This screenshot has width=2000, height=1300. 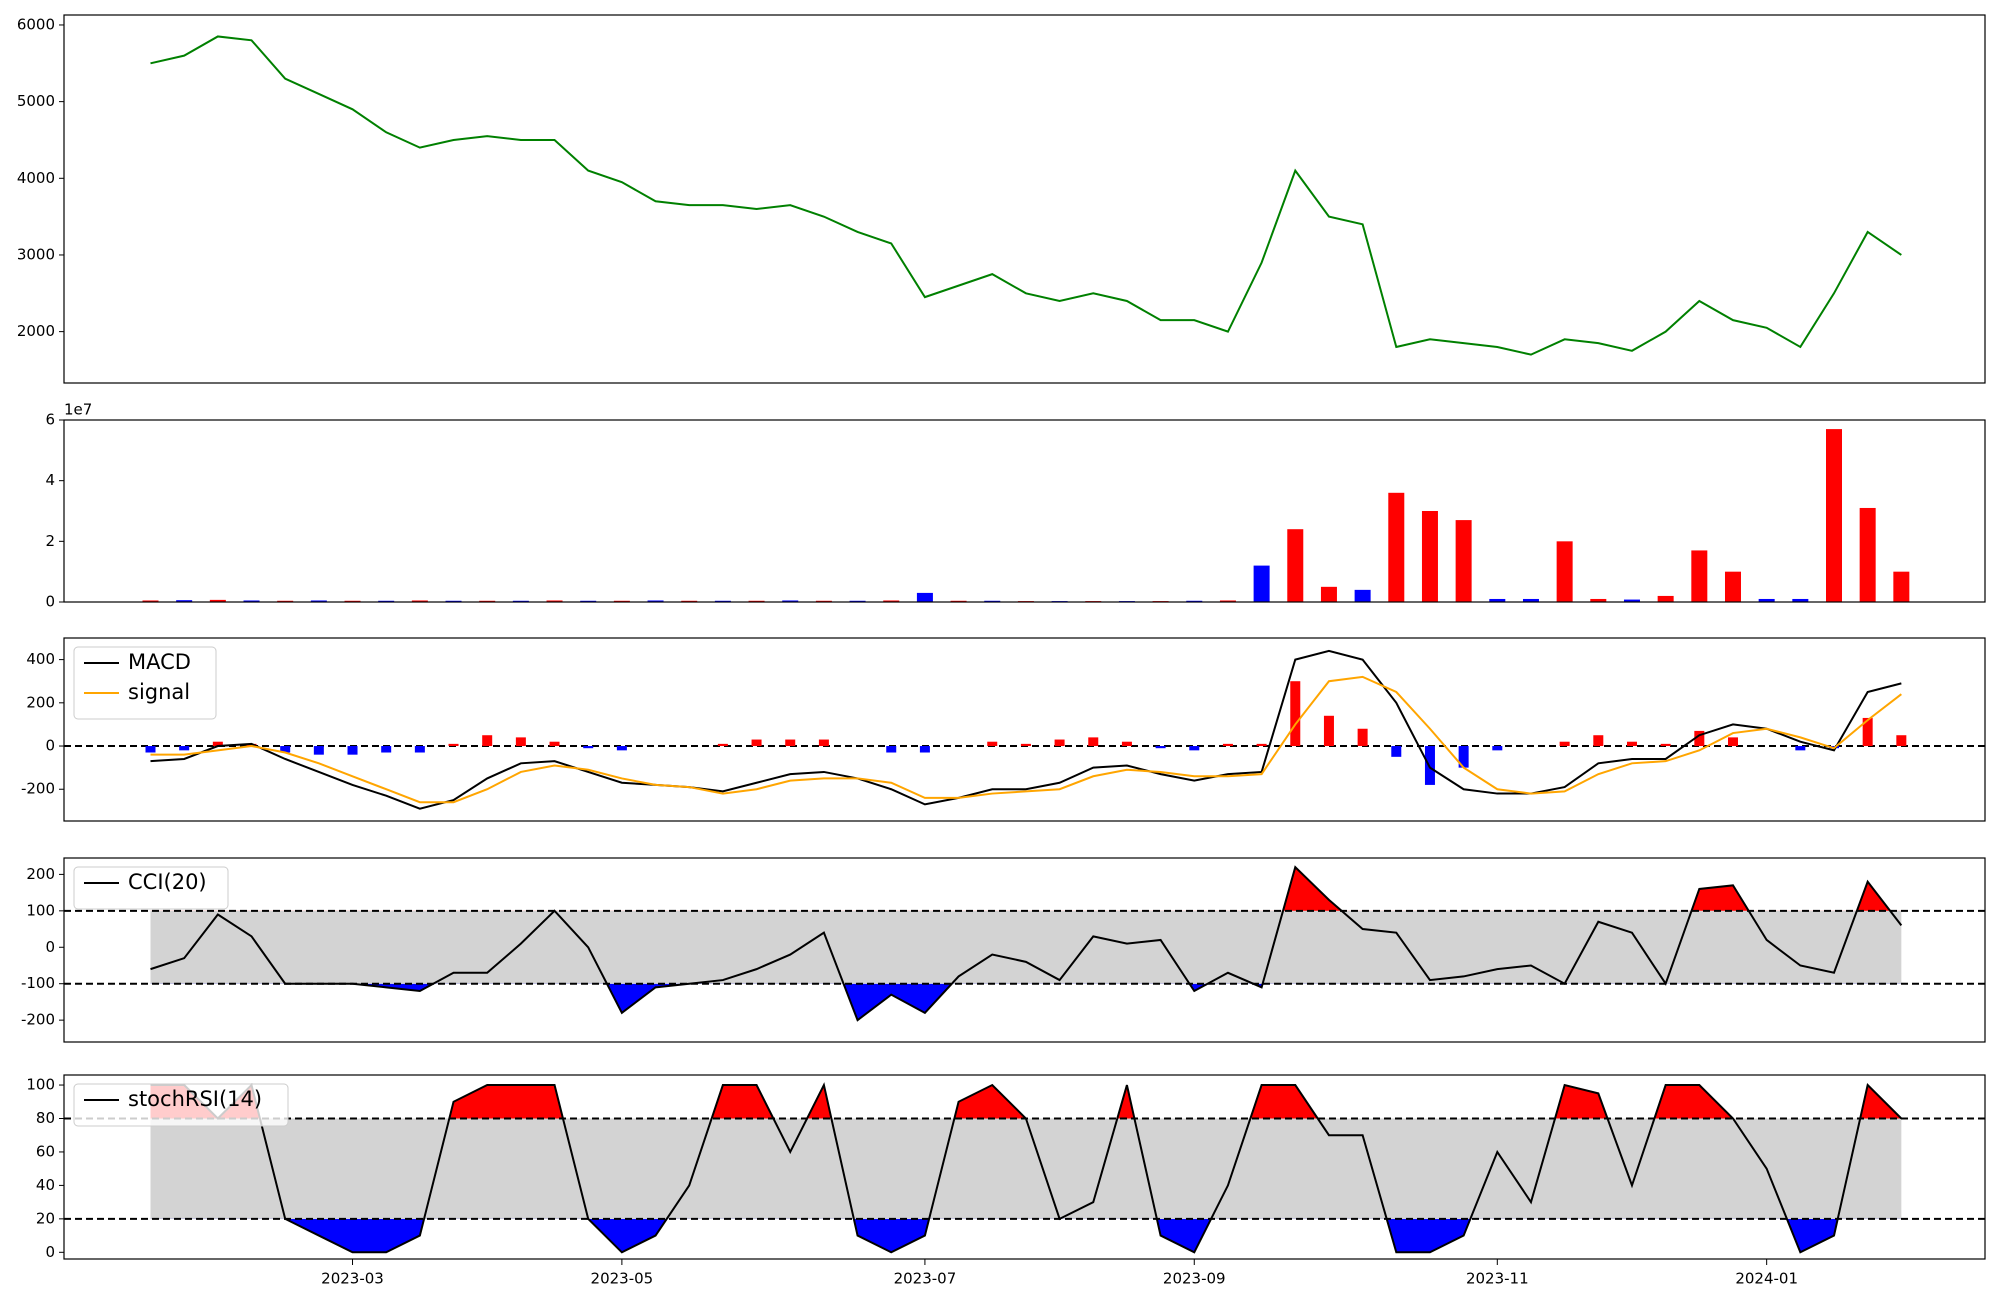 I want to click on y-tick-label: 2000, so click(x=36, y=331).